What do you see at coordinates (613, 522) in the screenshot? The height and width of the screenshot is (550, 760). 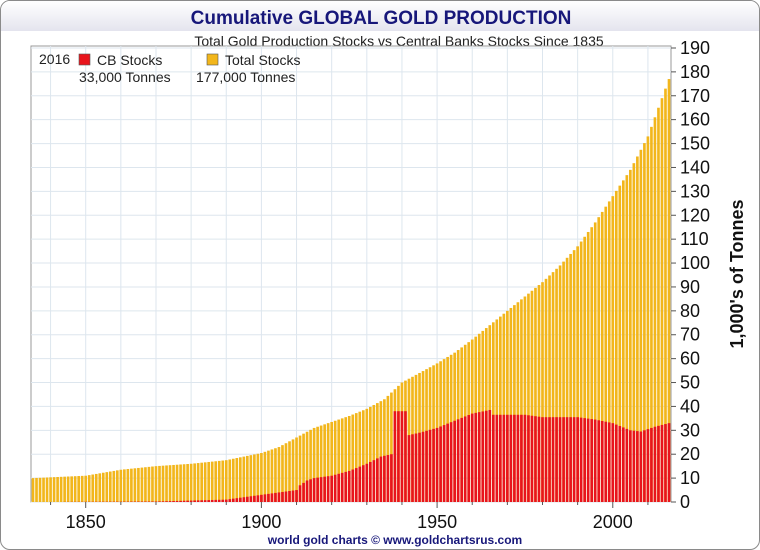 I see `x-tick-label: 2000` at bounding box center [613, 522].